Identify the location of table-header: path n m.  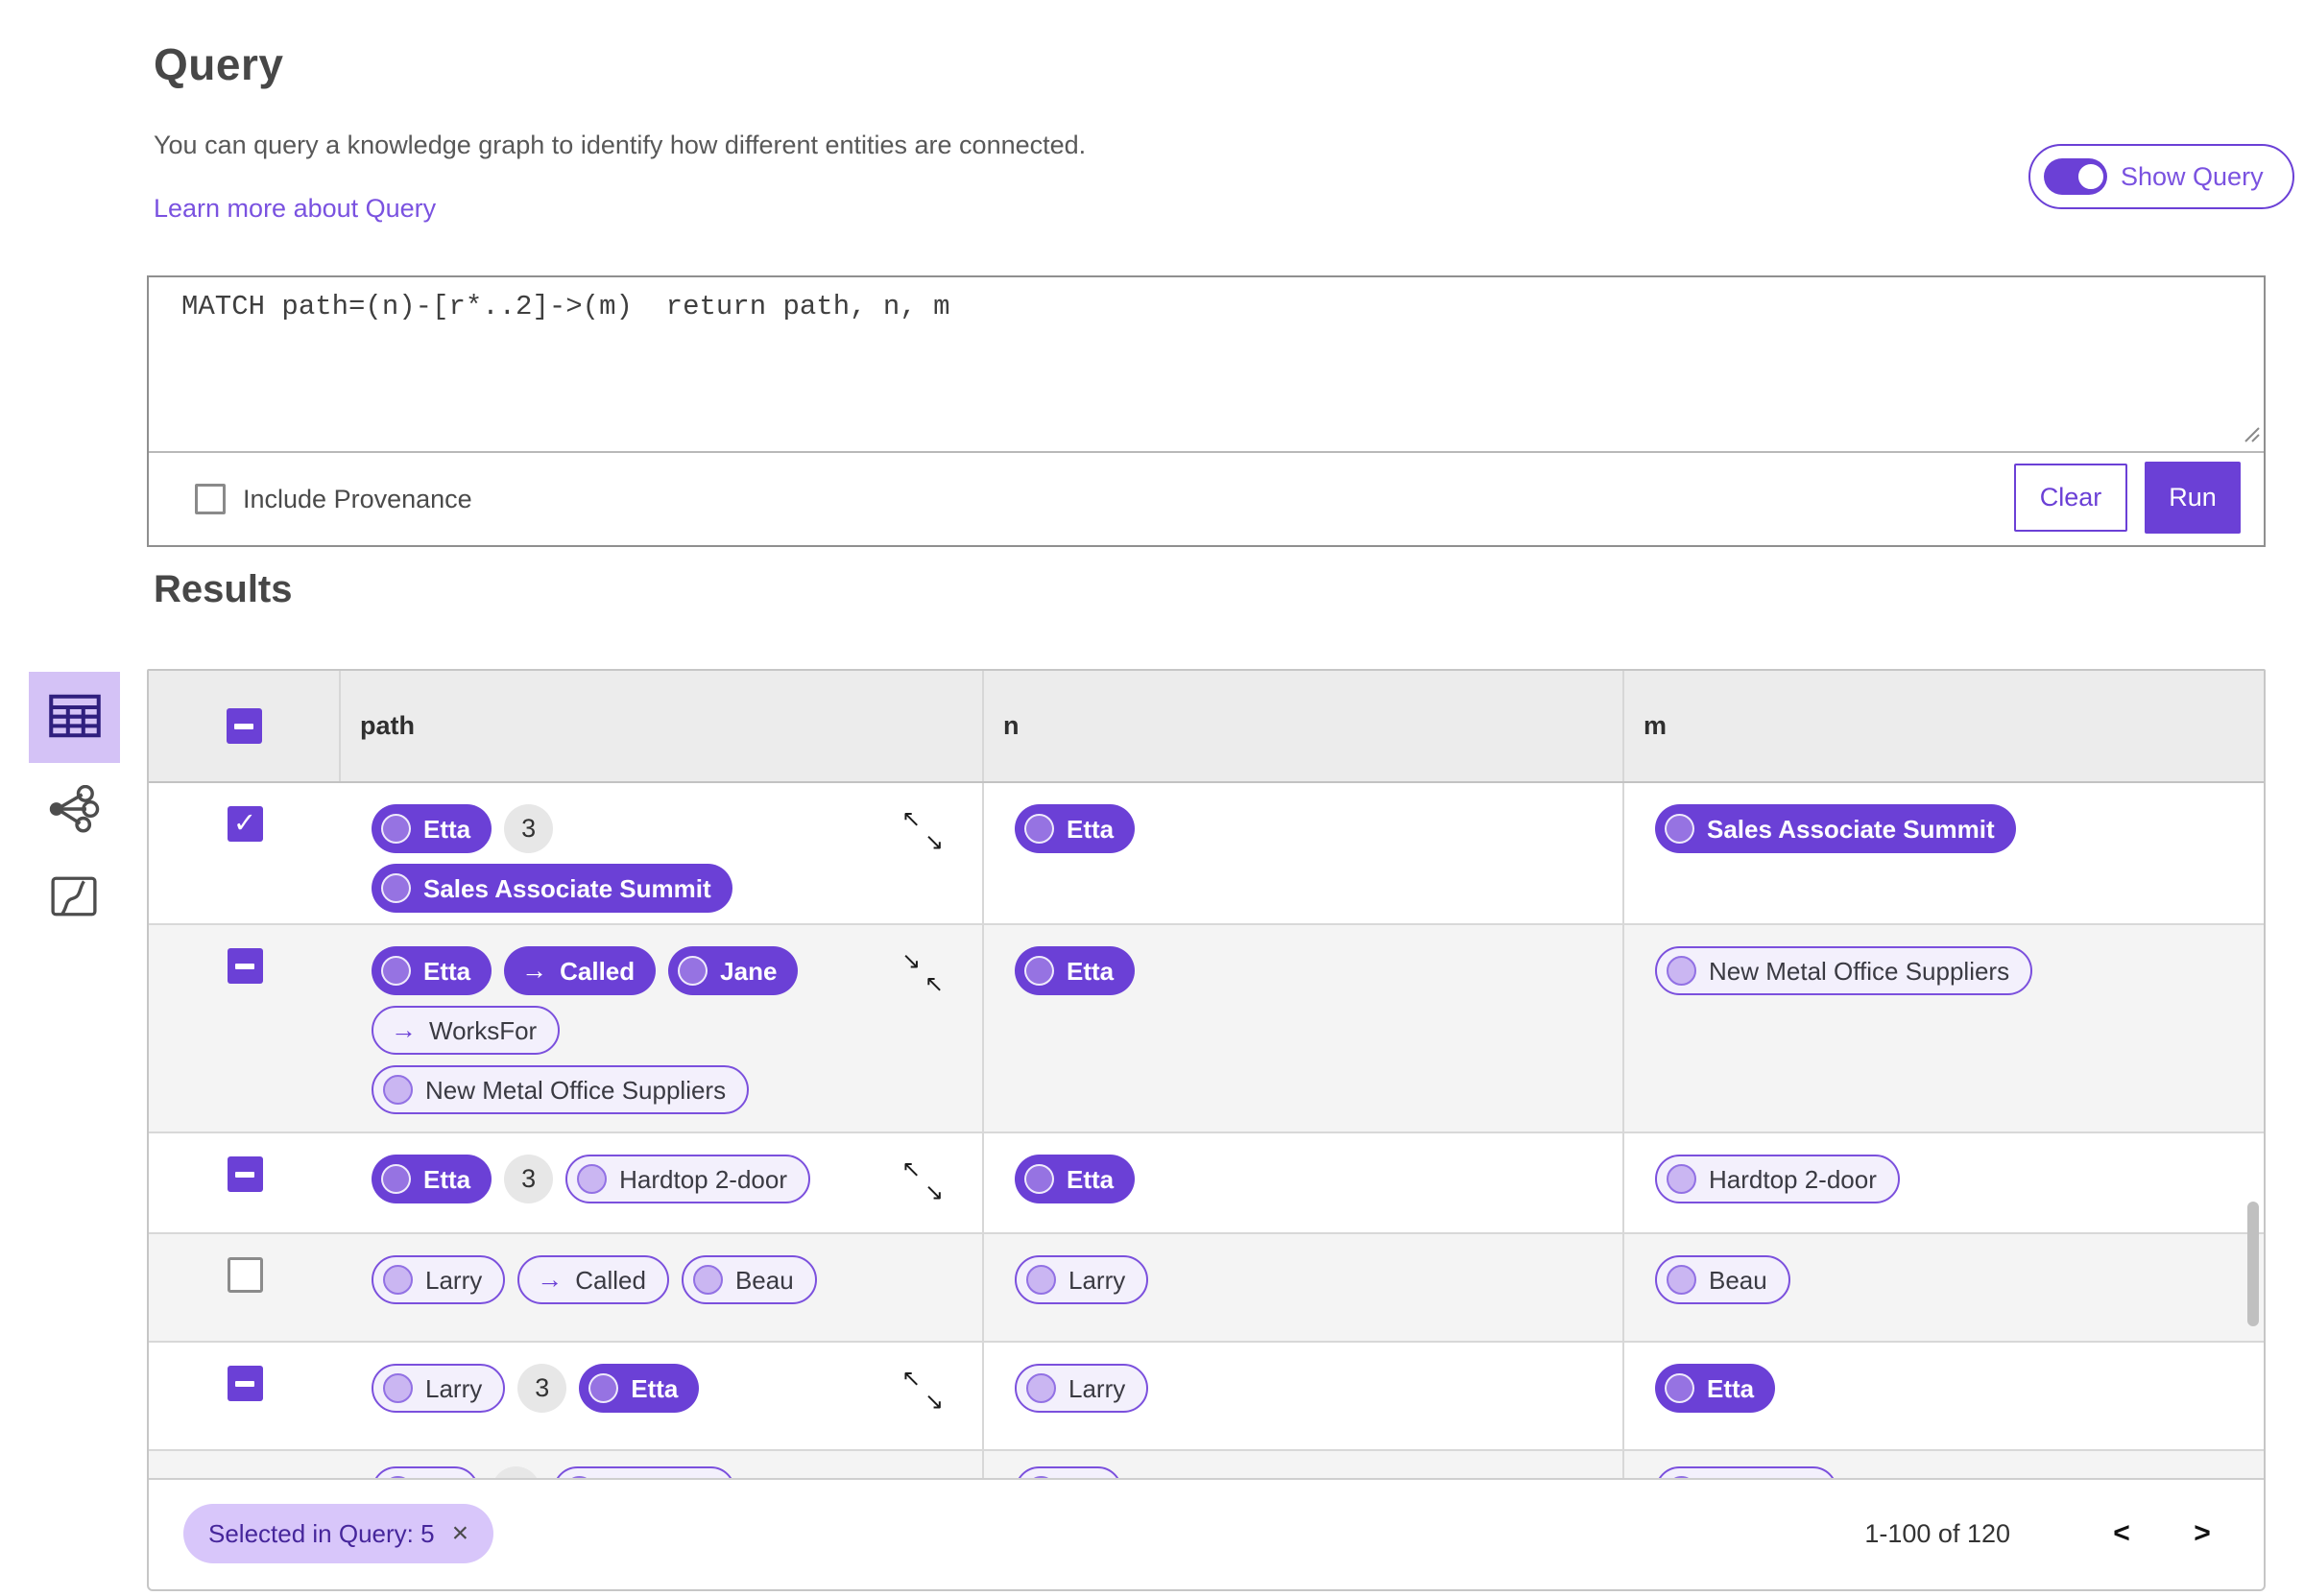
(1206, 727).